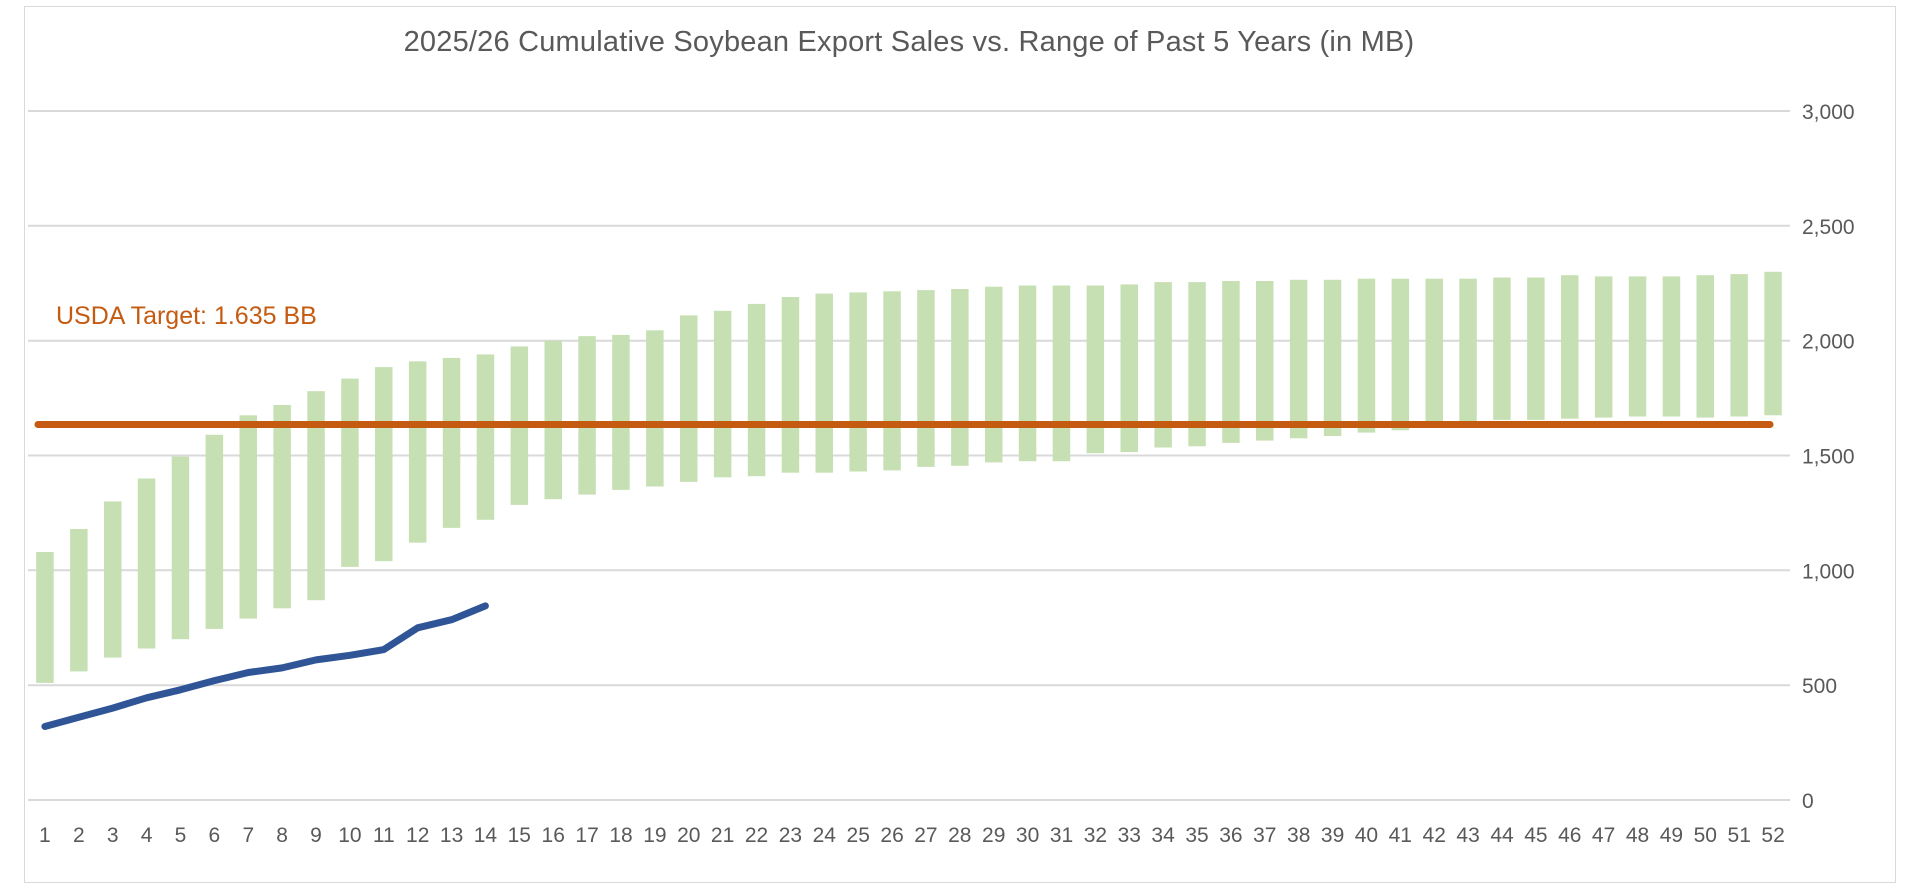 The height and width of the screenshot is (892, 1920). Describe the element at coordinates (519, 835) in the screenshot. I see `x-tick-label: 15` at that location.